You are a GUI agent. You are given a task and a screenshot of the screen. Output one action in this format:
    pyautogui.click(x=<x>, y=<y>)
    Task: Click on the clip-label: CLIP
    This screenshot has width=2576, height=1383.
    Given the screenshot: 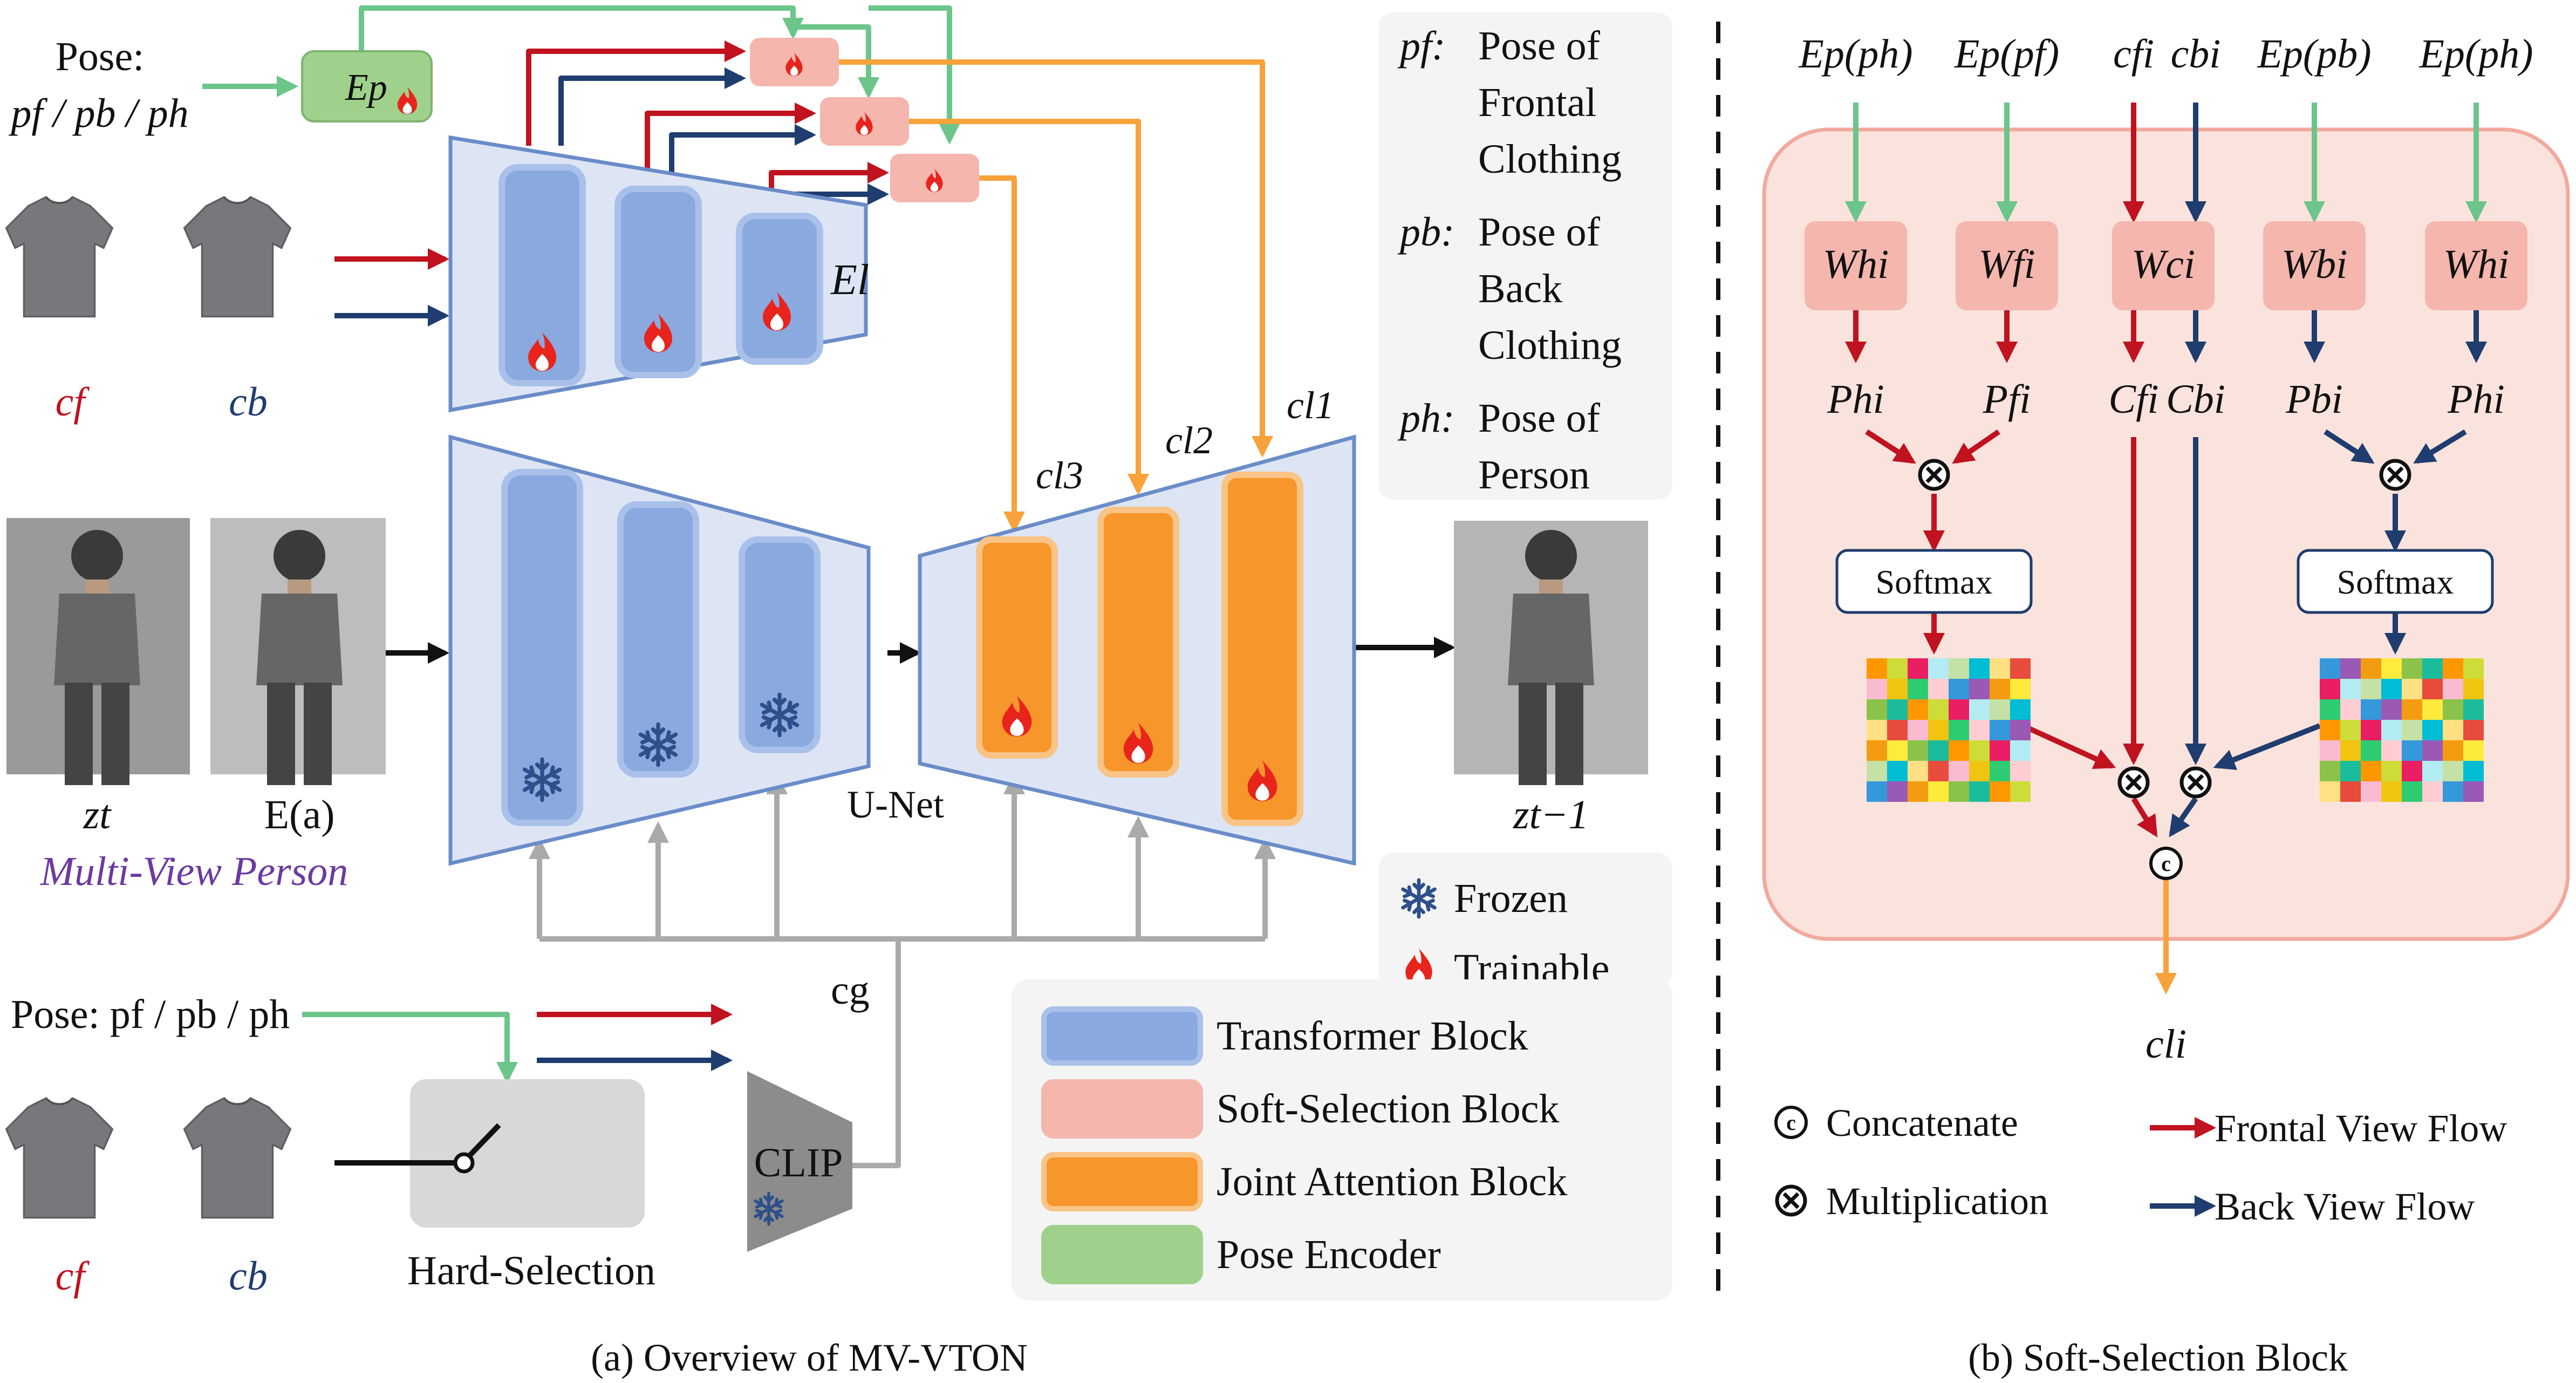 What is the action you would take?
    pyautogui.click(x=798, y=1163)
    